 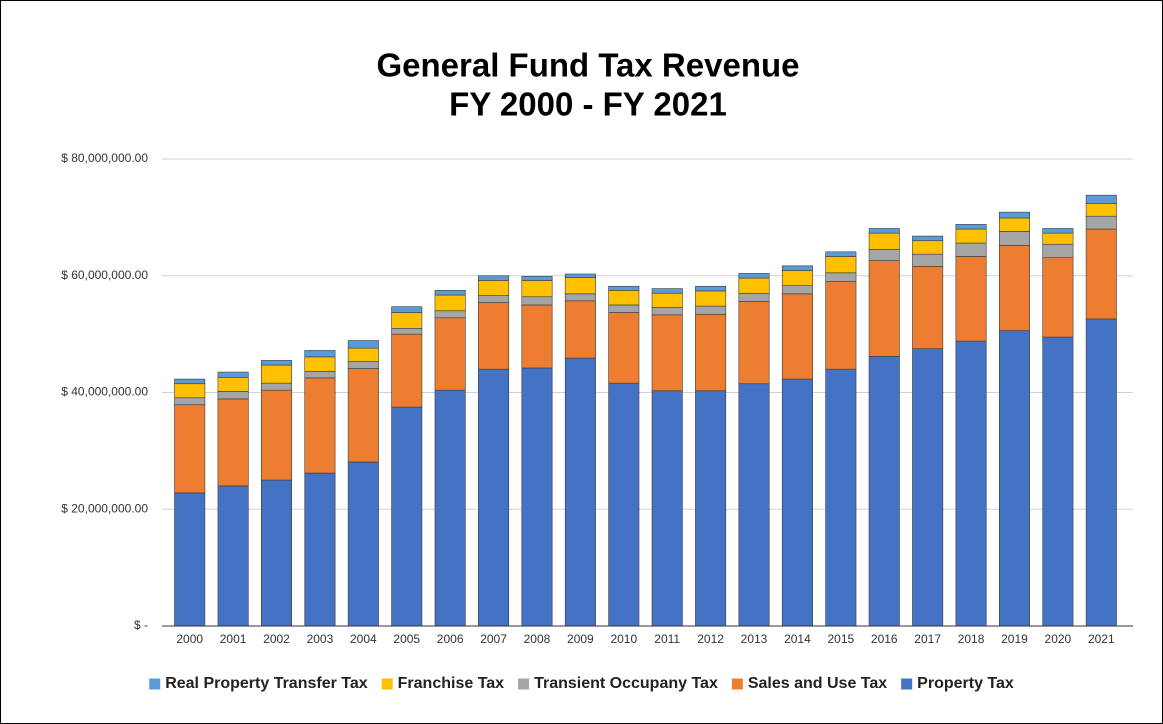 I want to click on x-tick-label: 2002, so click(x=276, y=639).